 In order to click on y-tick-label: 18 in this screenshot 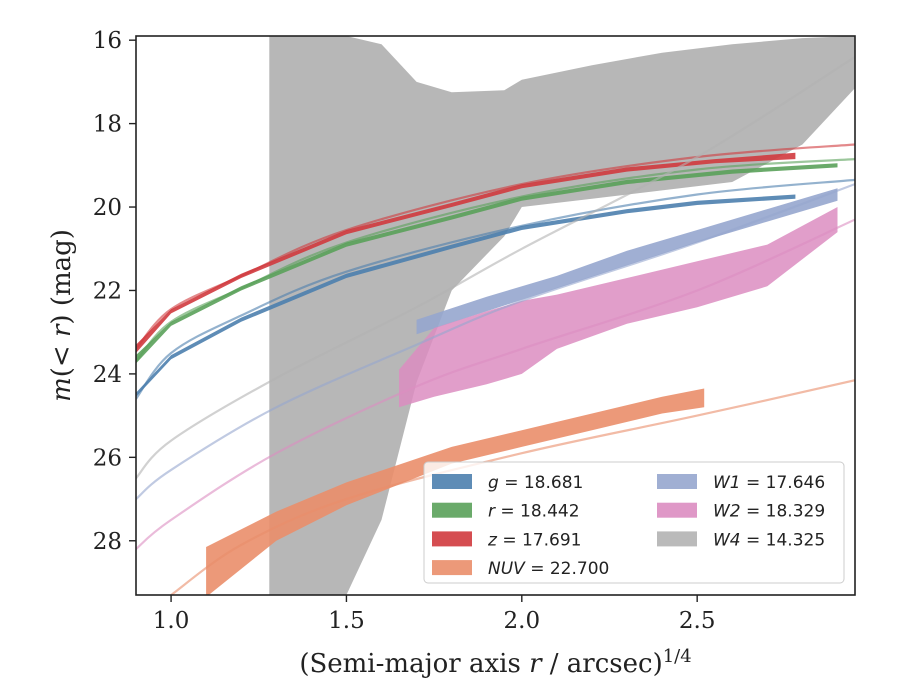, I will do `click(107, 125)`.